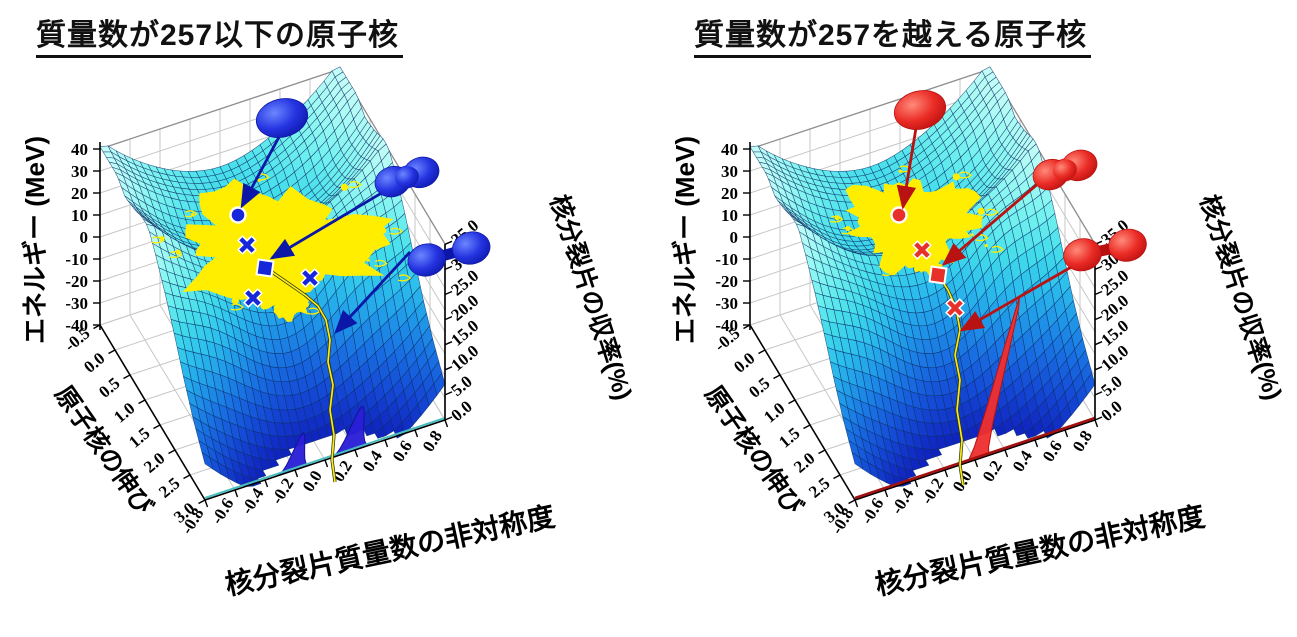 The width and height of the screenshot is (1297, 637). Describe the element at coordinates (220, 34) in the screenshot. I see `panel-title-left: 質量数が257以下の原子核` at that location.